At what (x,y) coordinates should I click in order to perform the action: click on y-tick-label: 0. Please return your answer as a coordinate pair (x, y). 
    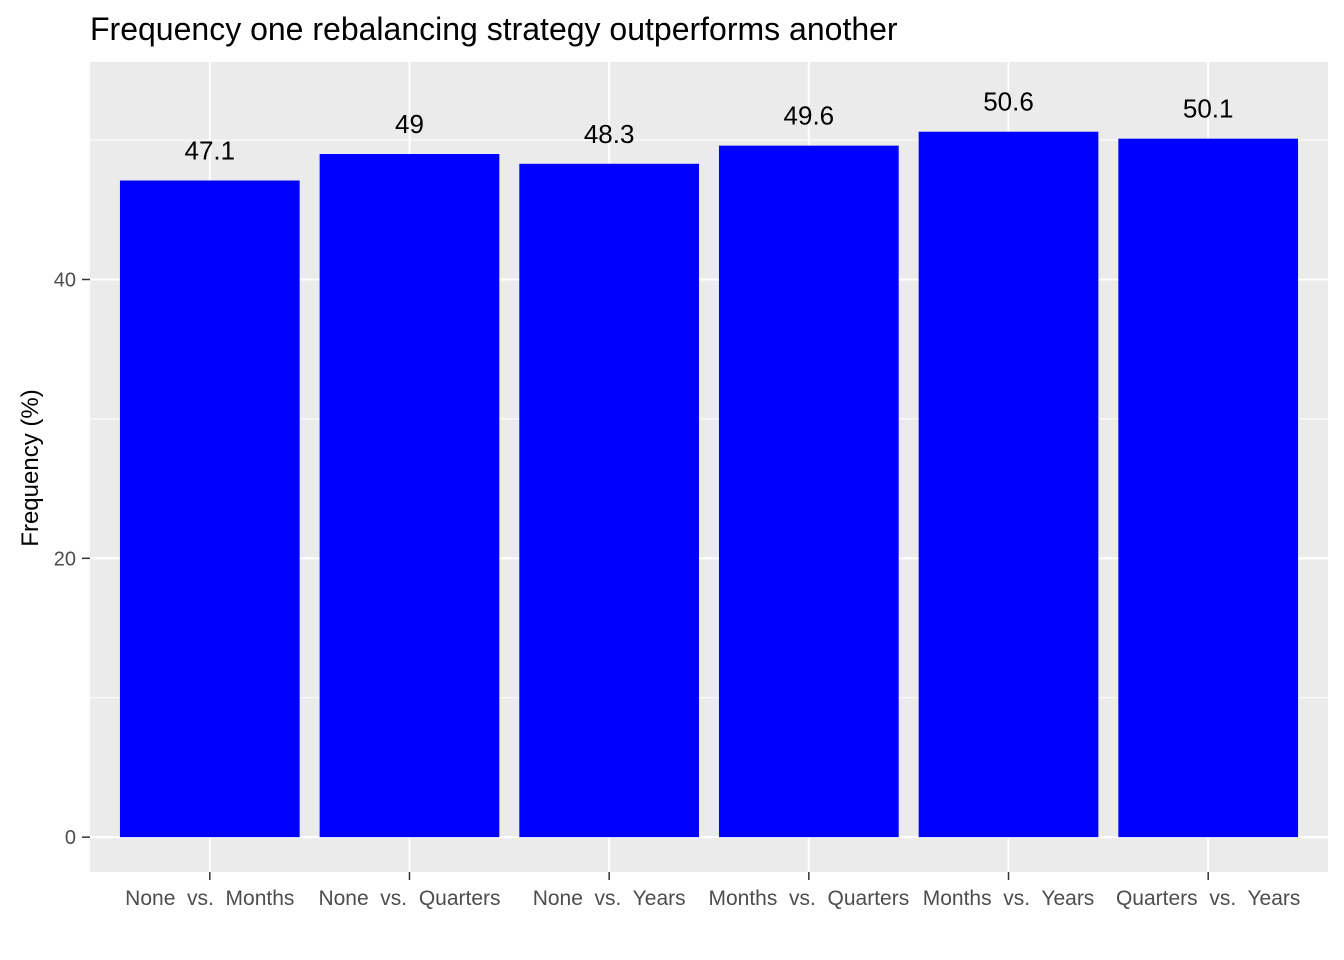
    Looking at the image, I should click on (70, 838).